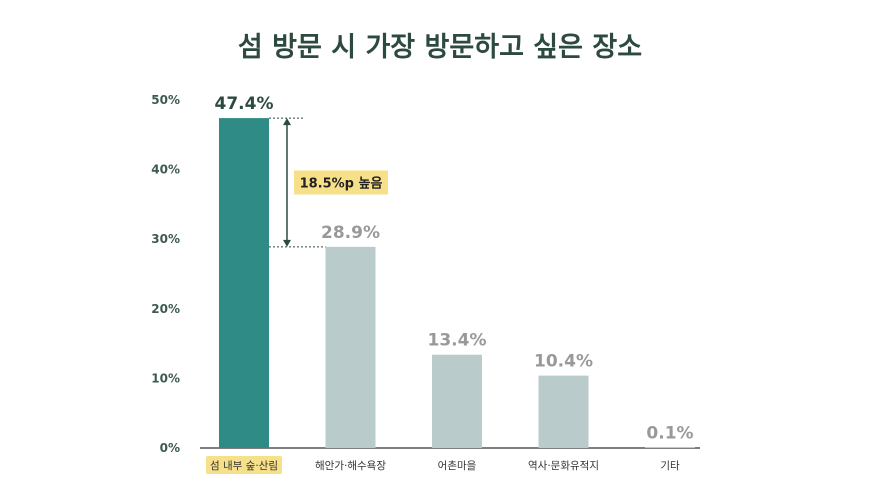  I want to click on category-label: 섬 내부 숲·산림, so click(244, 466).